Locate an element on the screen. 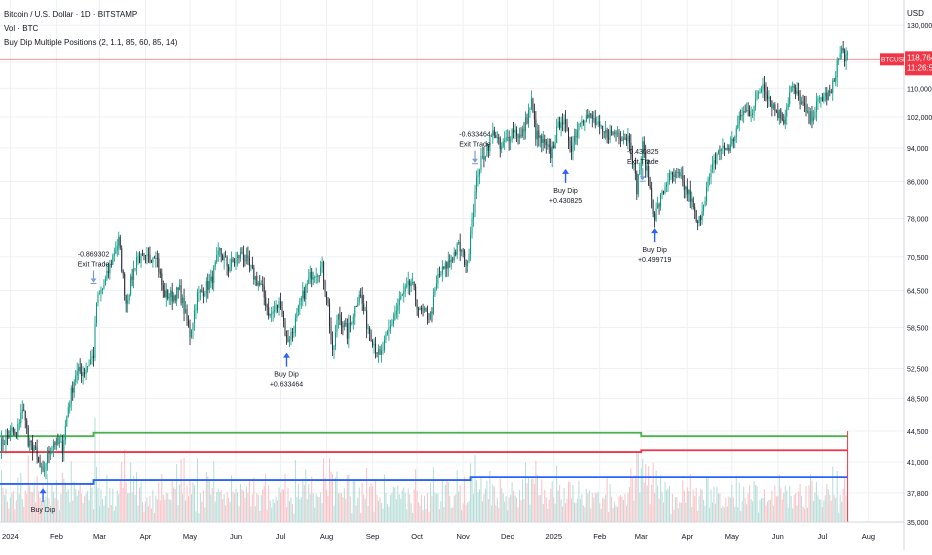  symbol-title: Bitcoin / U.S. Dollar · 1D · BITSTAMP is located at coordinates (71, 14).